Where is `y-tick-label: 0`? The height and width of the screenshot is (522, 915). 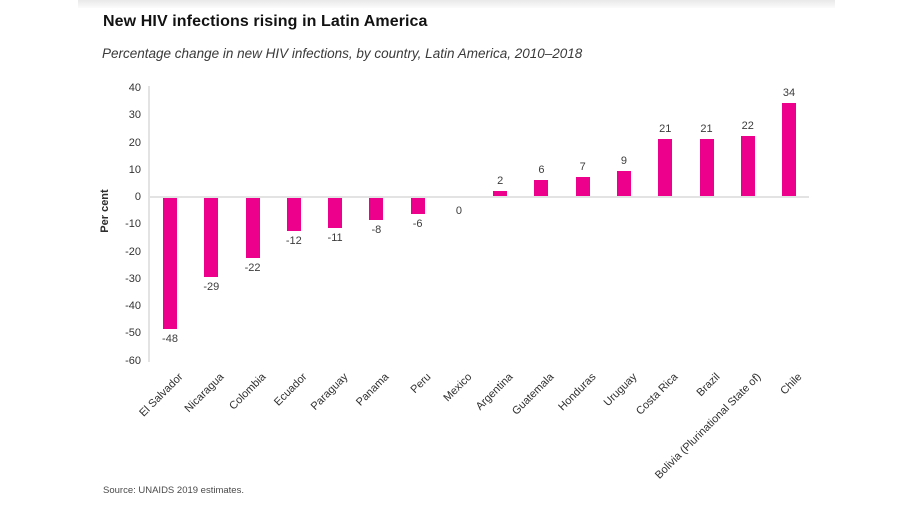
y-tick-label: 0 is located at coordinates (137, 197).